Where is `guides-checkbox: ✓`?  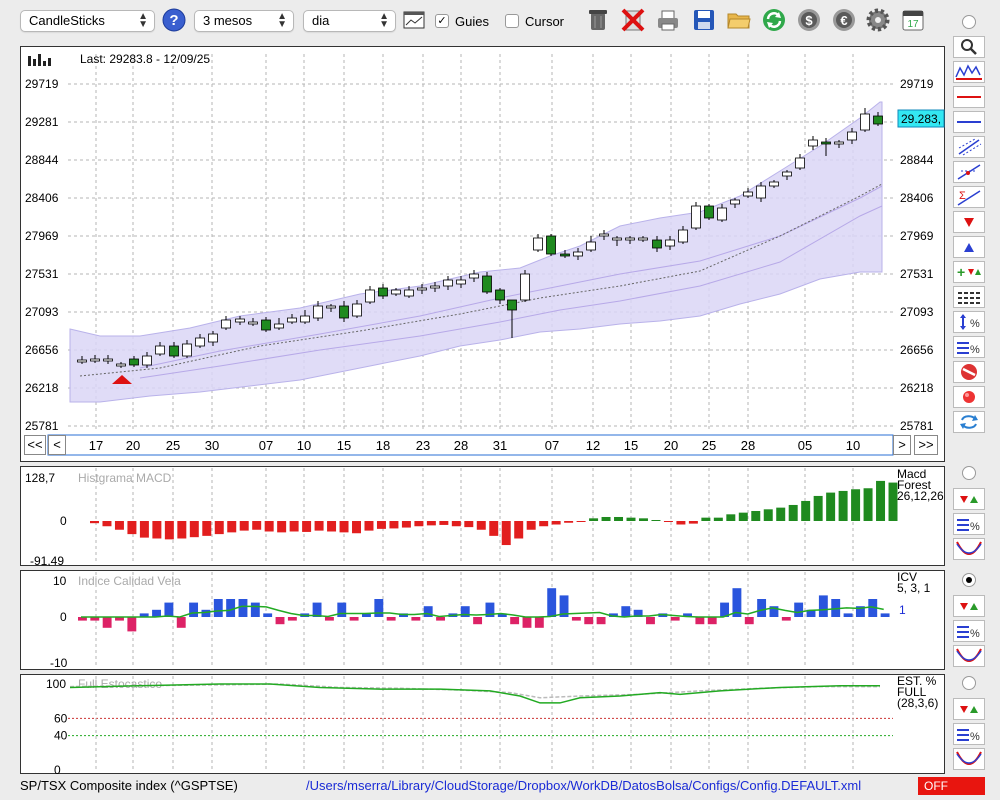 guides-checkbox: ✓ is located at coordinates (442, 21).